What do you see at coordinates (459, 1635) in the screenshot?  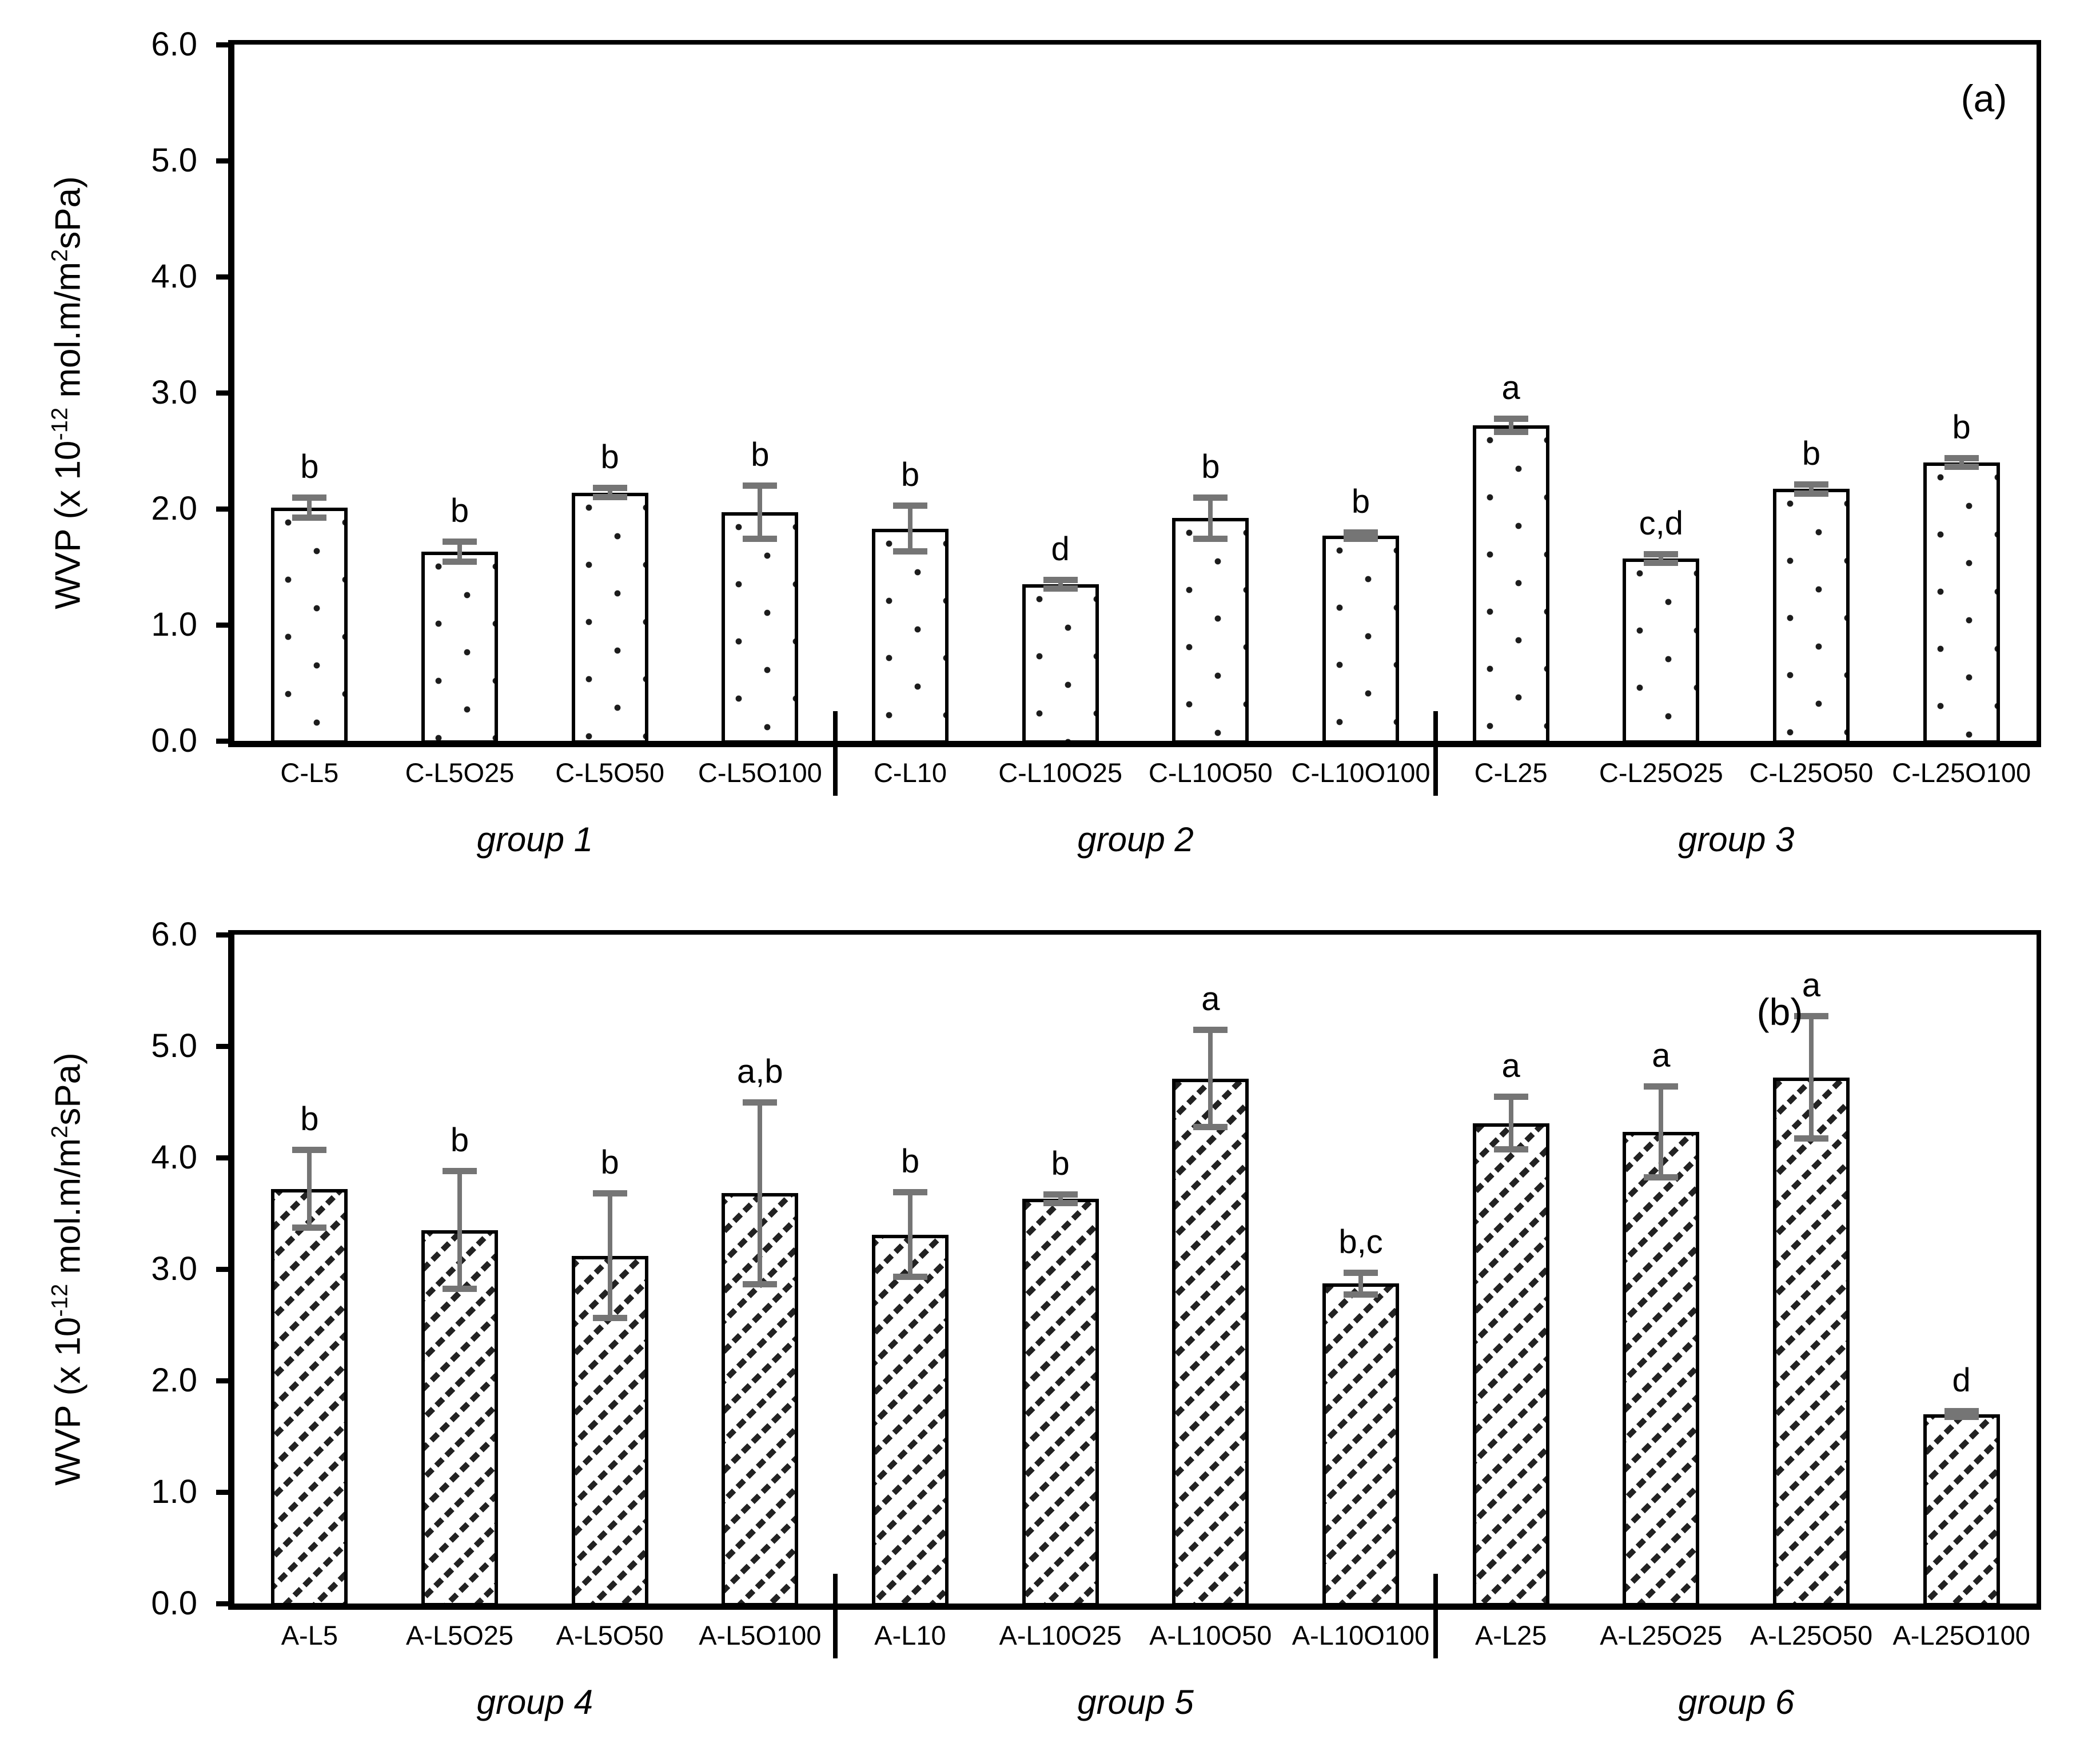 I see `x-tick-label: A-L5O25` at bounding box center [459, 1635].